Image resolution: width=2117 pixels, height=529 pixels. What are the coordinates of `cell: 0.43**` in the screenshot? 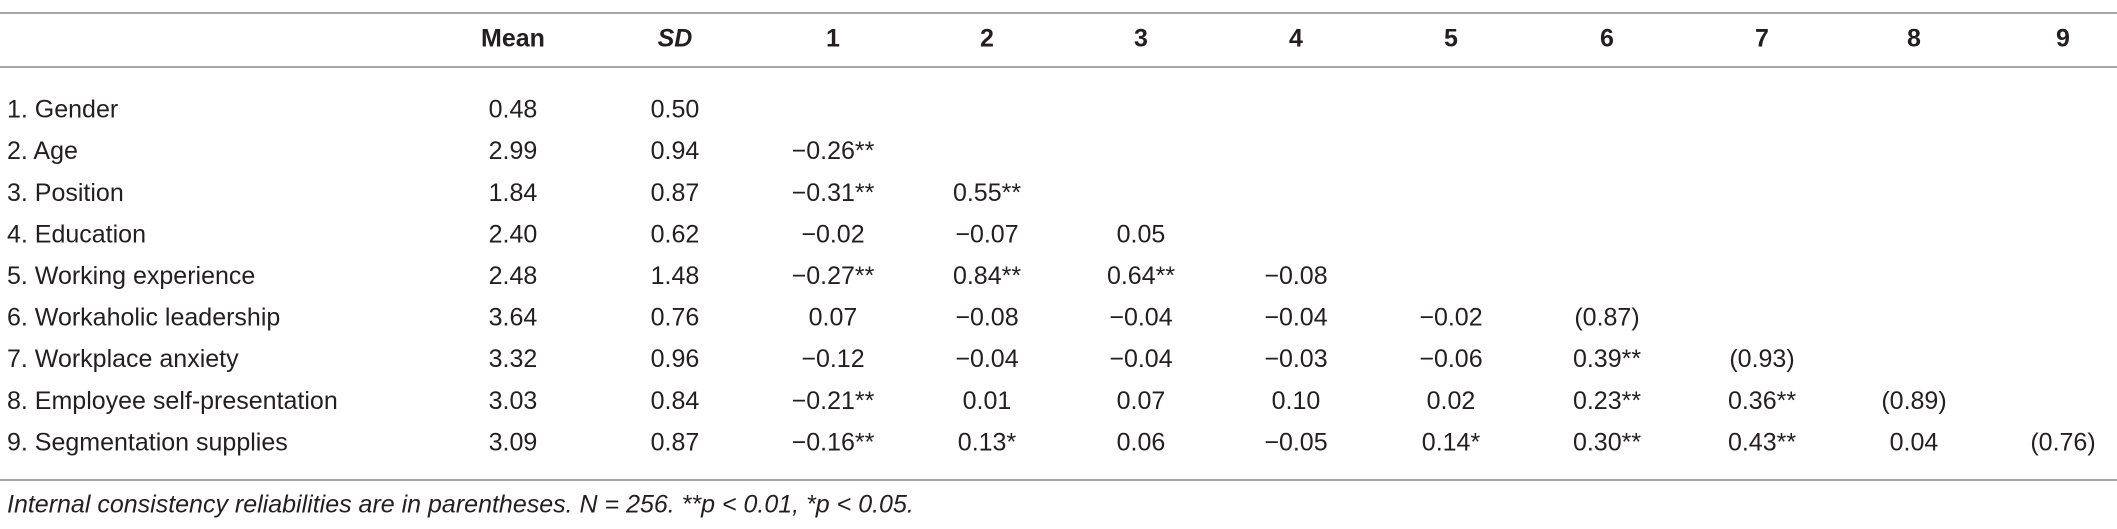 It's located at (1762, 442).